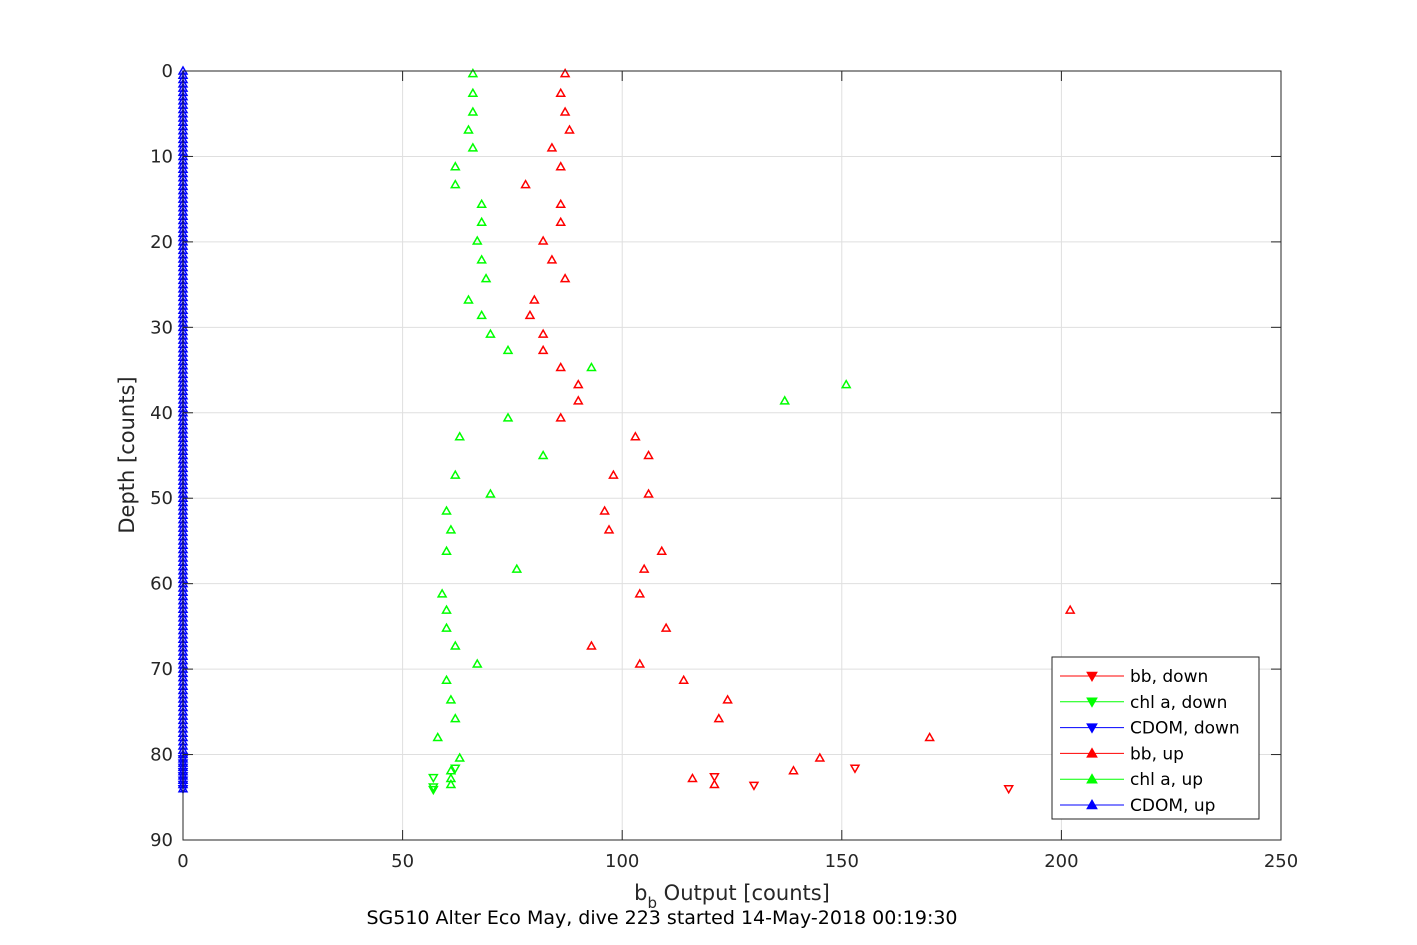 This screenshot has height=945, width=1417. I want to click on legend-entry: chl a, down, so click(1143, 703).